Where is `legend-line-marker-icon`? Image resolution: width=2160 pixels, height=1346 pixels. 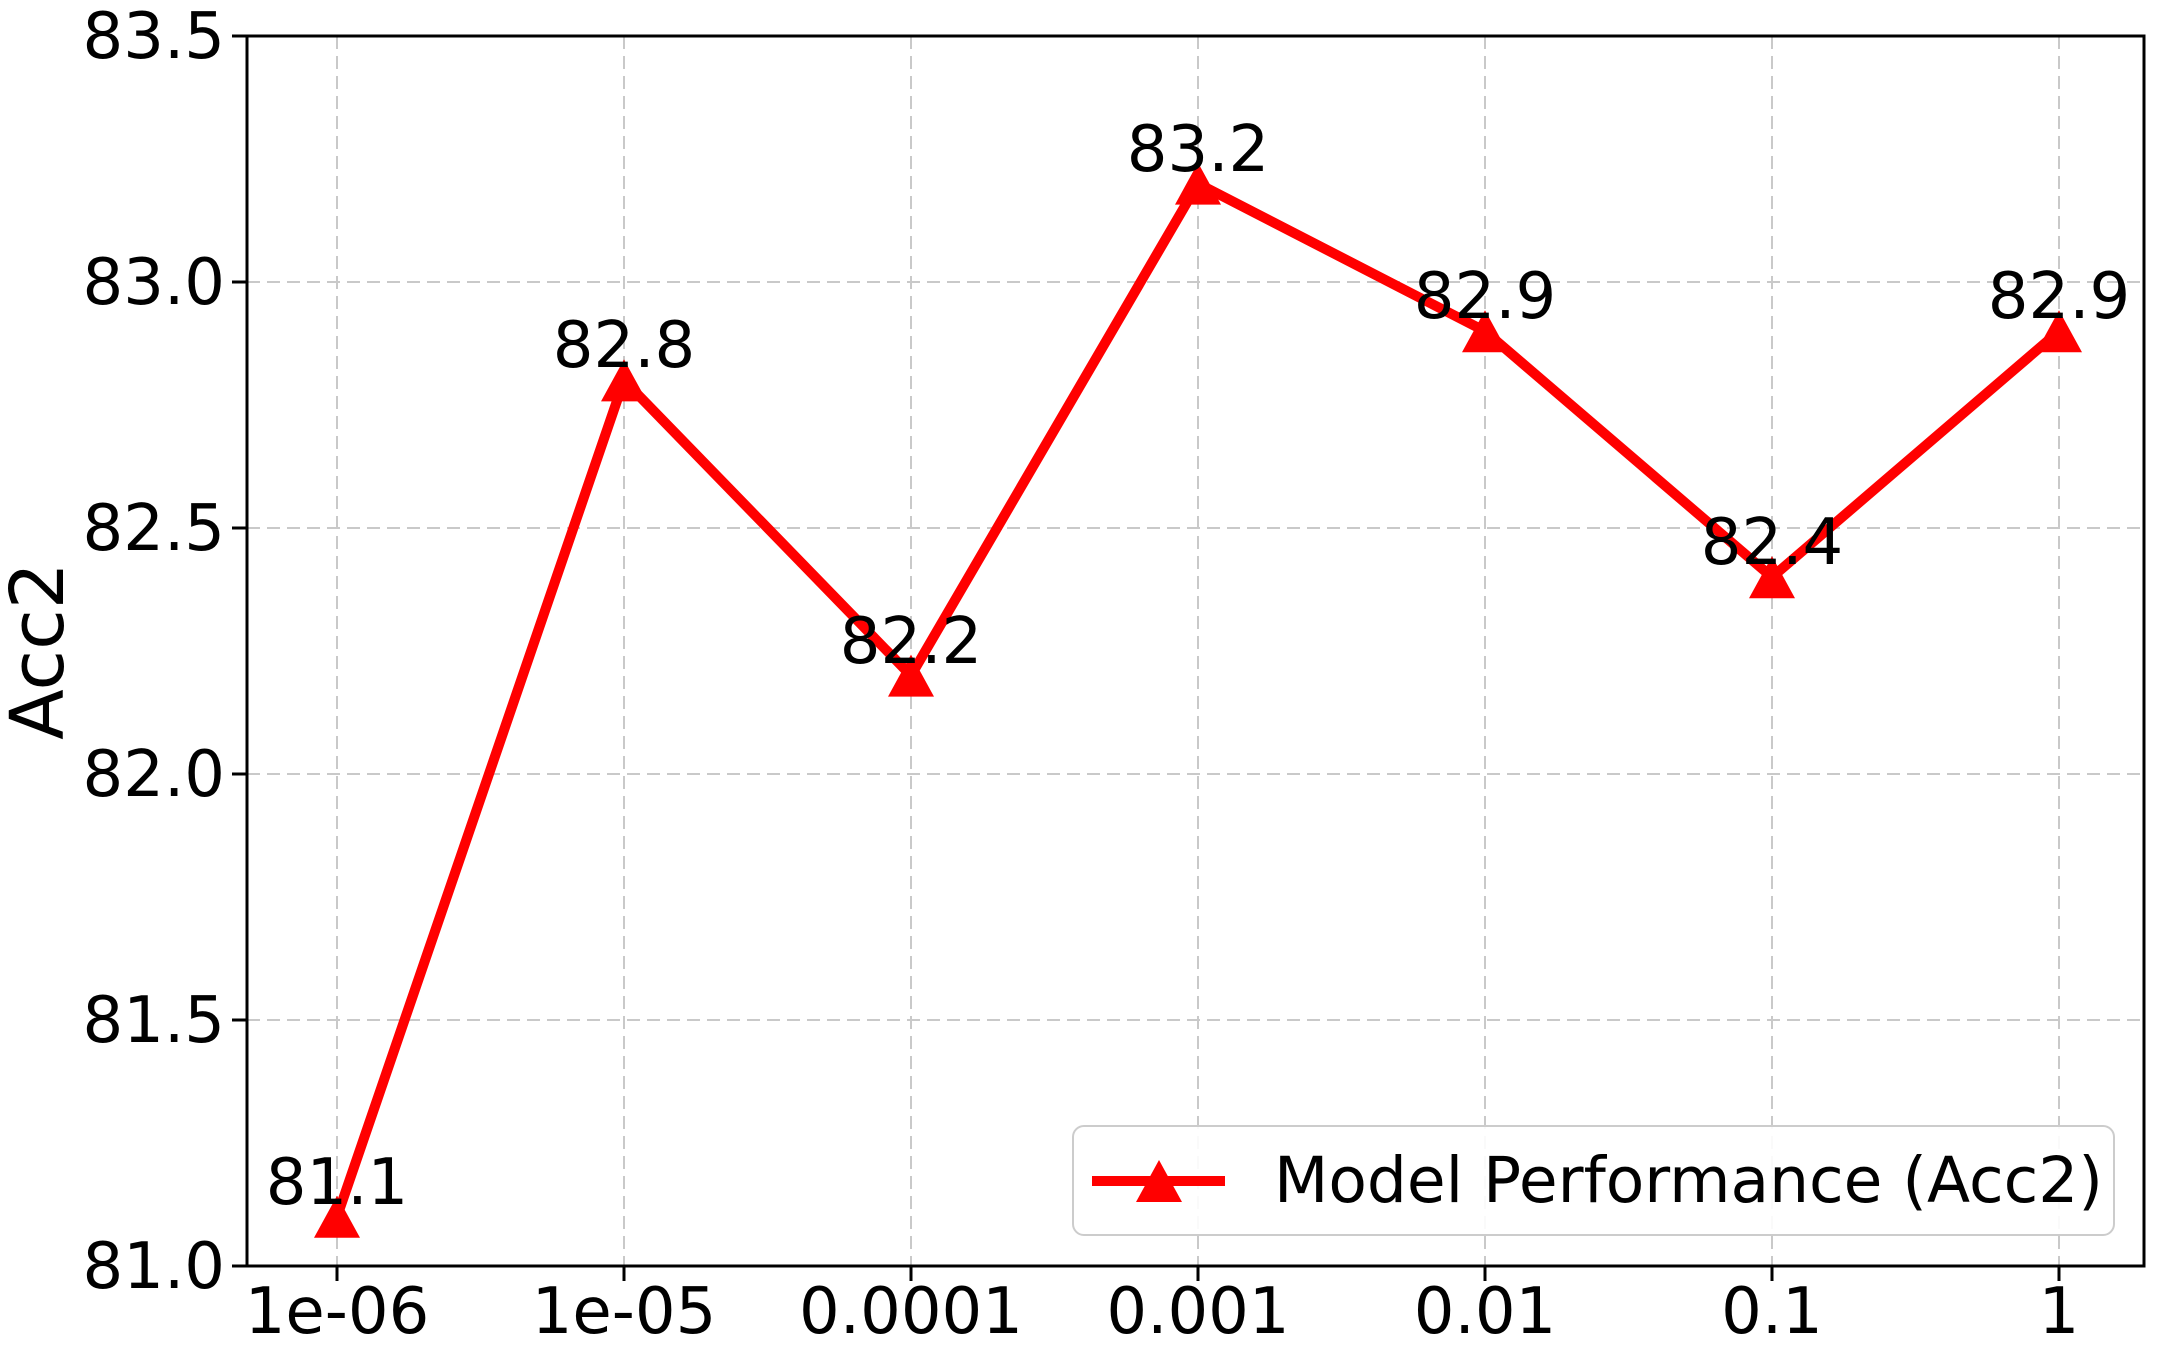 legend-line-marker-icon is located at coordinates (1158, 1180).